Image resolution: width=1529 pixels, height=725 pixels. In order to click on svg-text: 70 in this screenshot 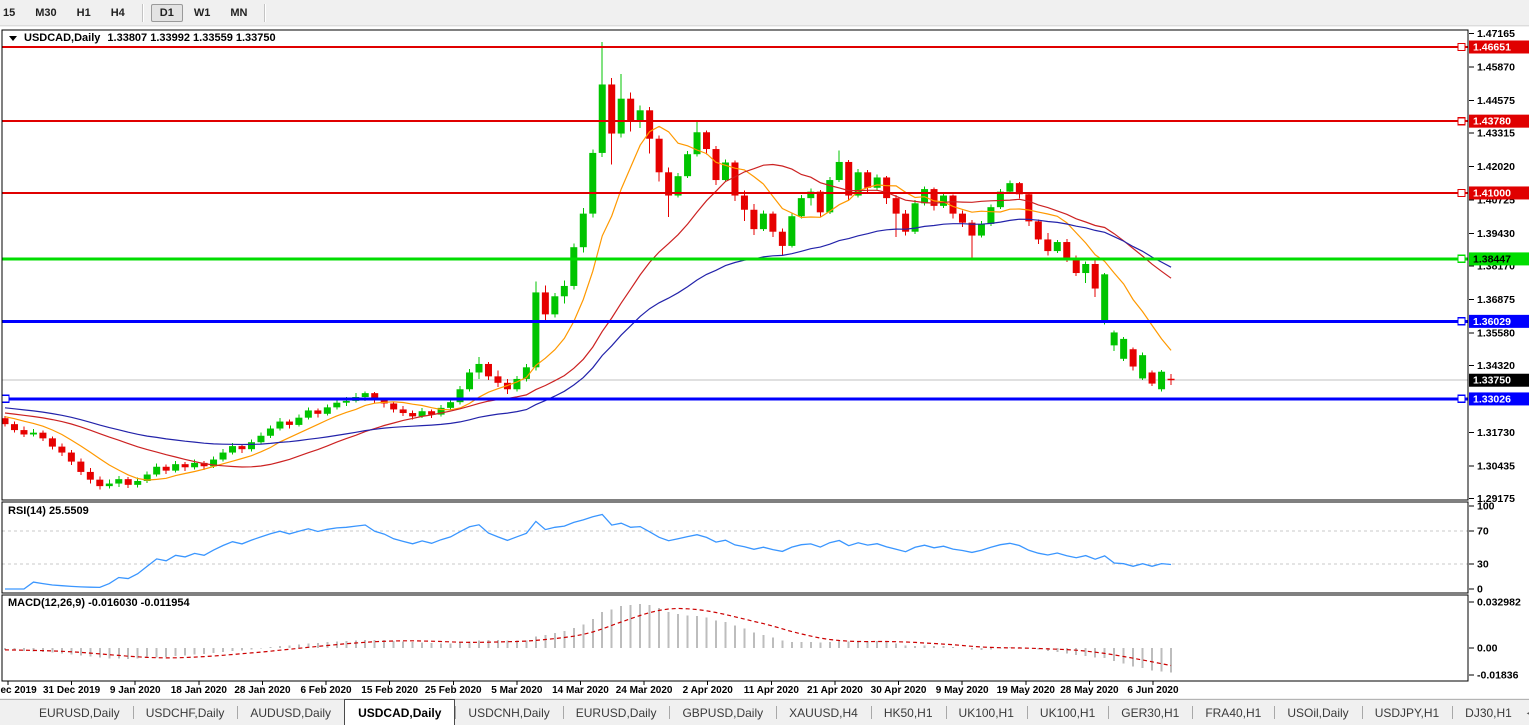, I will do `click(1483, 531)`.